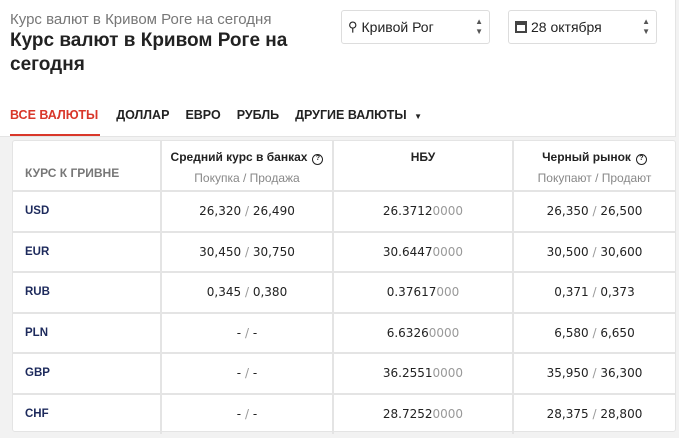 This screenshot has height=438, width=679. What do you see at coordinates (448, 292) in the screenshot?
I see `nbu-tail: 000` at bounding box center [448, 292].